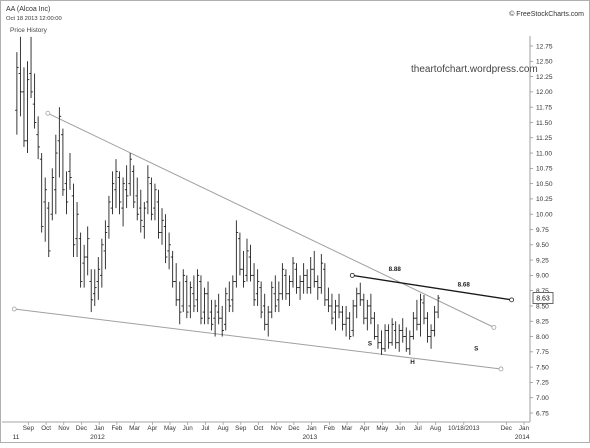 The height and width of the screenshot is (448, 590). I want to click on y-tick-label: 11.00, so click(544, 153).